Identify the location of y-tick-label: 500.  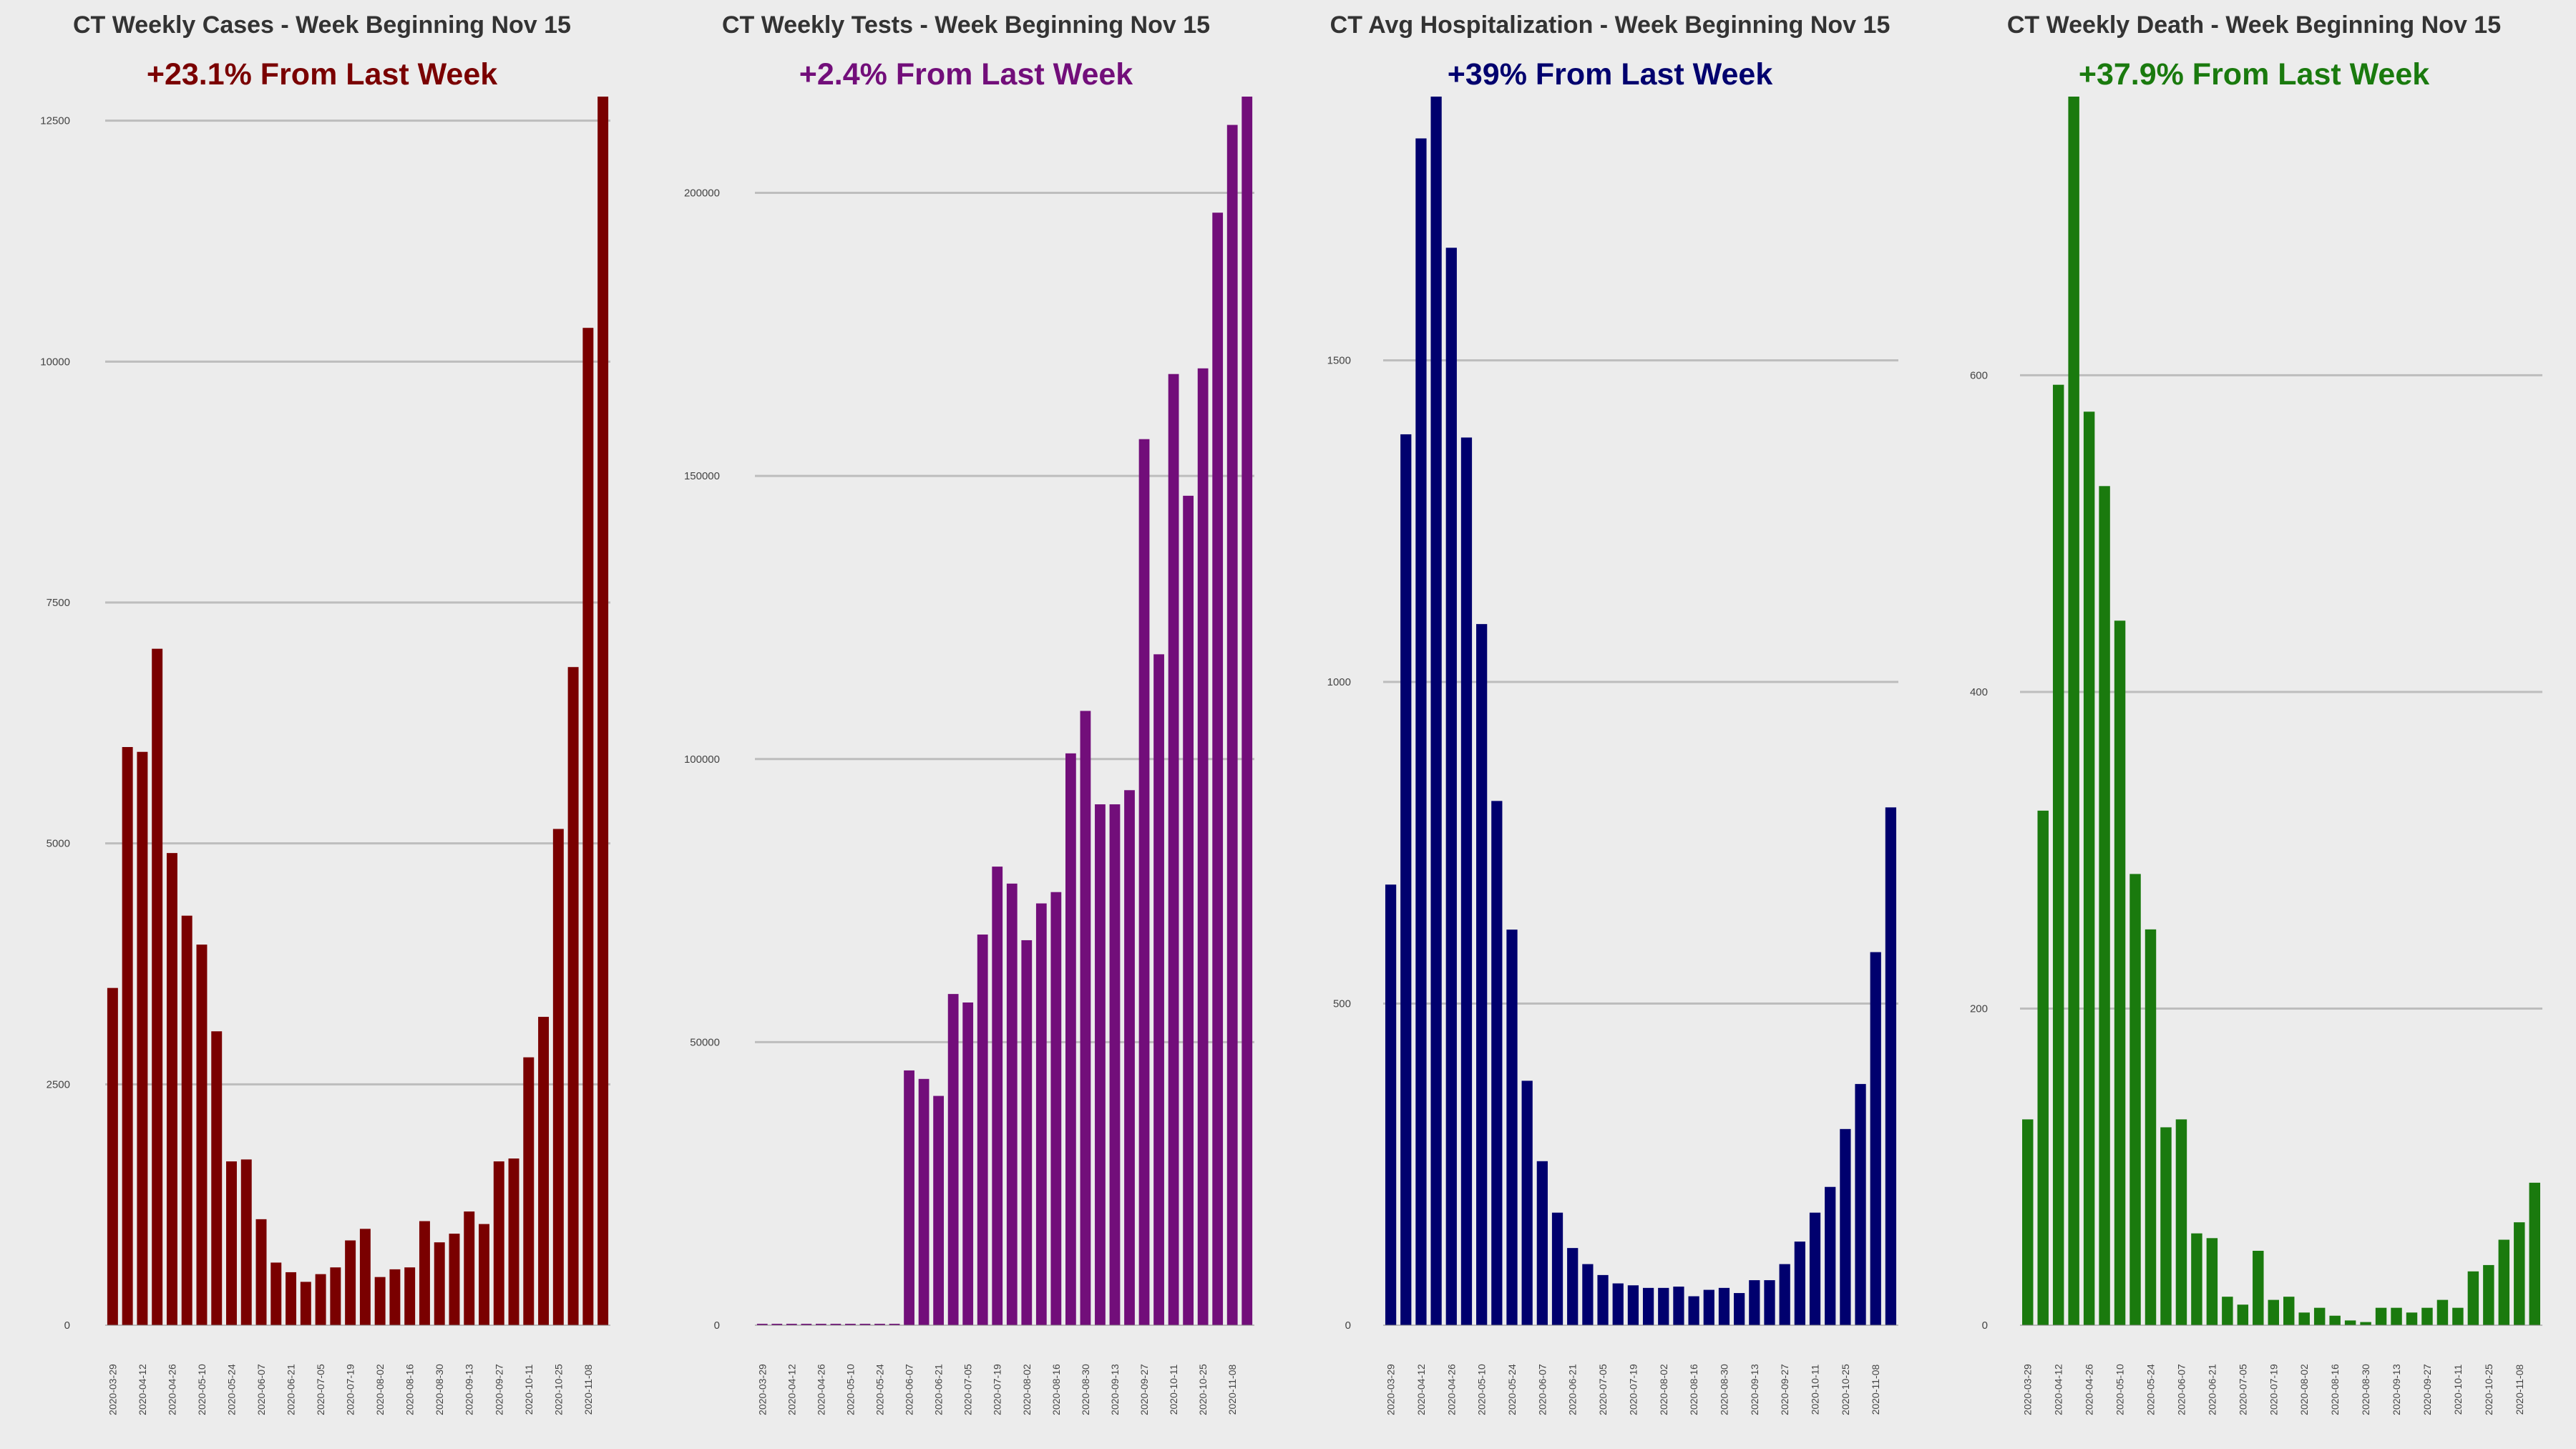
(1342, 1004).